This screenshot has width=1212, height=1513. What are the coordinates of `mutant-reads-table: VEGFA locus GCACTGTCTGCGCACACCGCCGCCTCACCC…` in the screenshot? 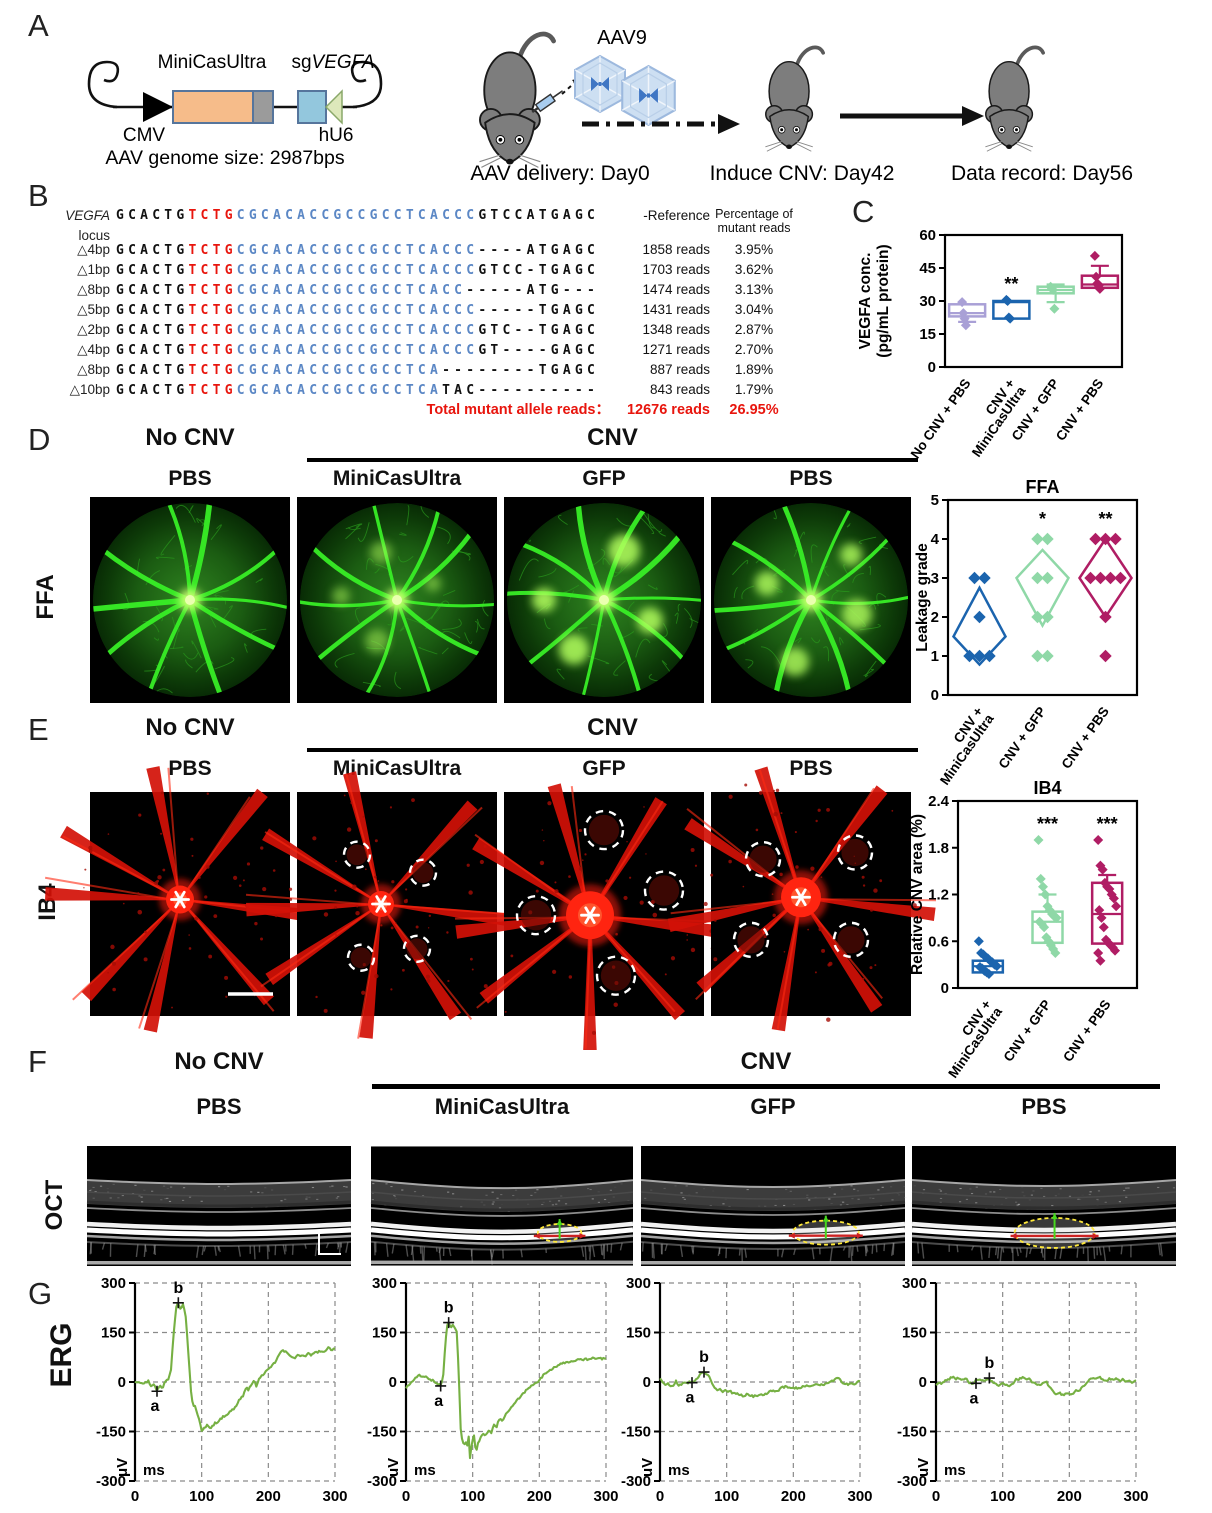 It's located at (434, 313).